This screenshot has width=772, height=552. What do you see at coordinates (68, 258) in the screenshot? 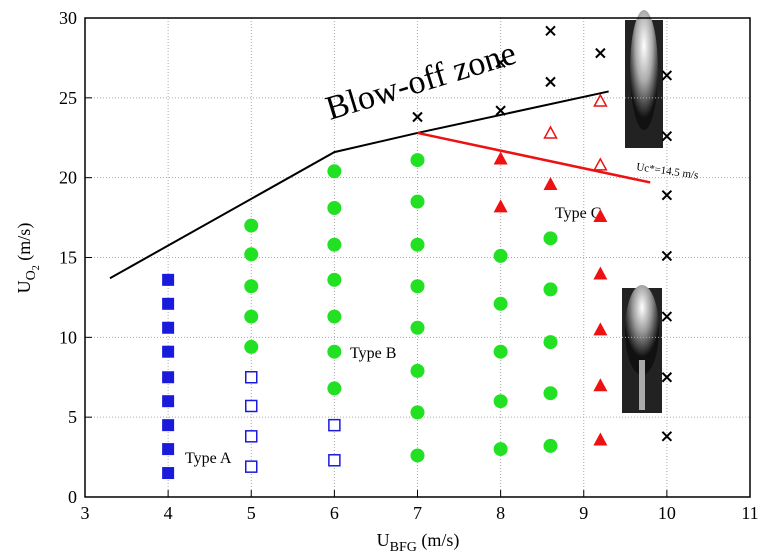
I see `y-tick-label: 15` at bounding box center [68, 258].